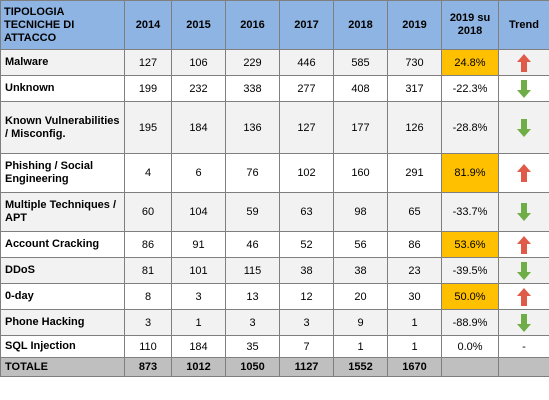  What do you see at coordinates (274, 62) in the screenshot?
I see `table-row: Malware 127 106 229 446 585 730 24.8%` at bounding box center [274, 62].